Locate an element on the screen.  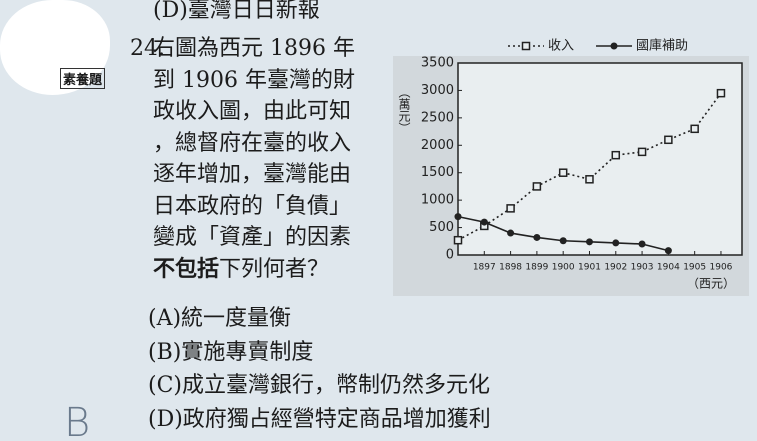
option: (A)統一度量衡 is located at coordinates (220, 318).